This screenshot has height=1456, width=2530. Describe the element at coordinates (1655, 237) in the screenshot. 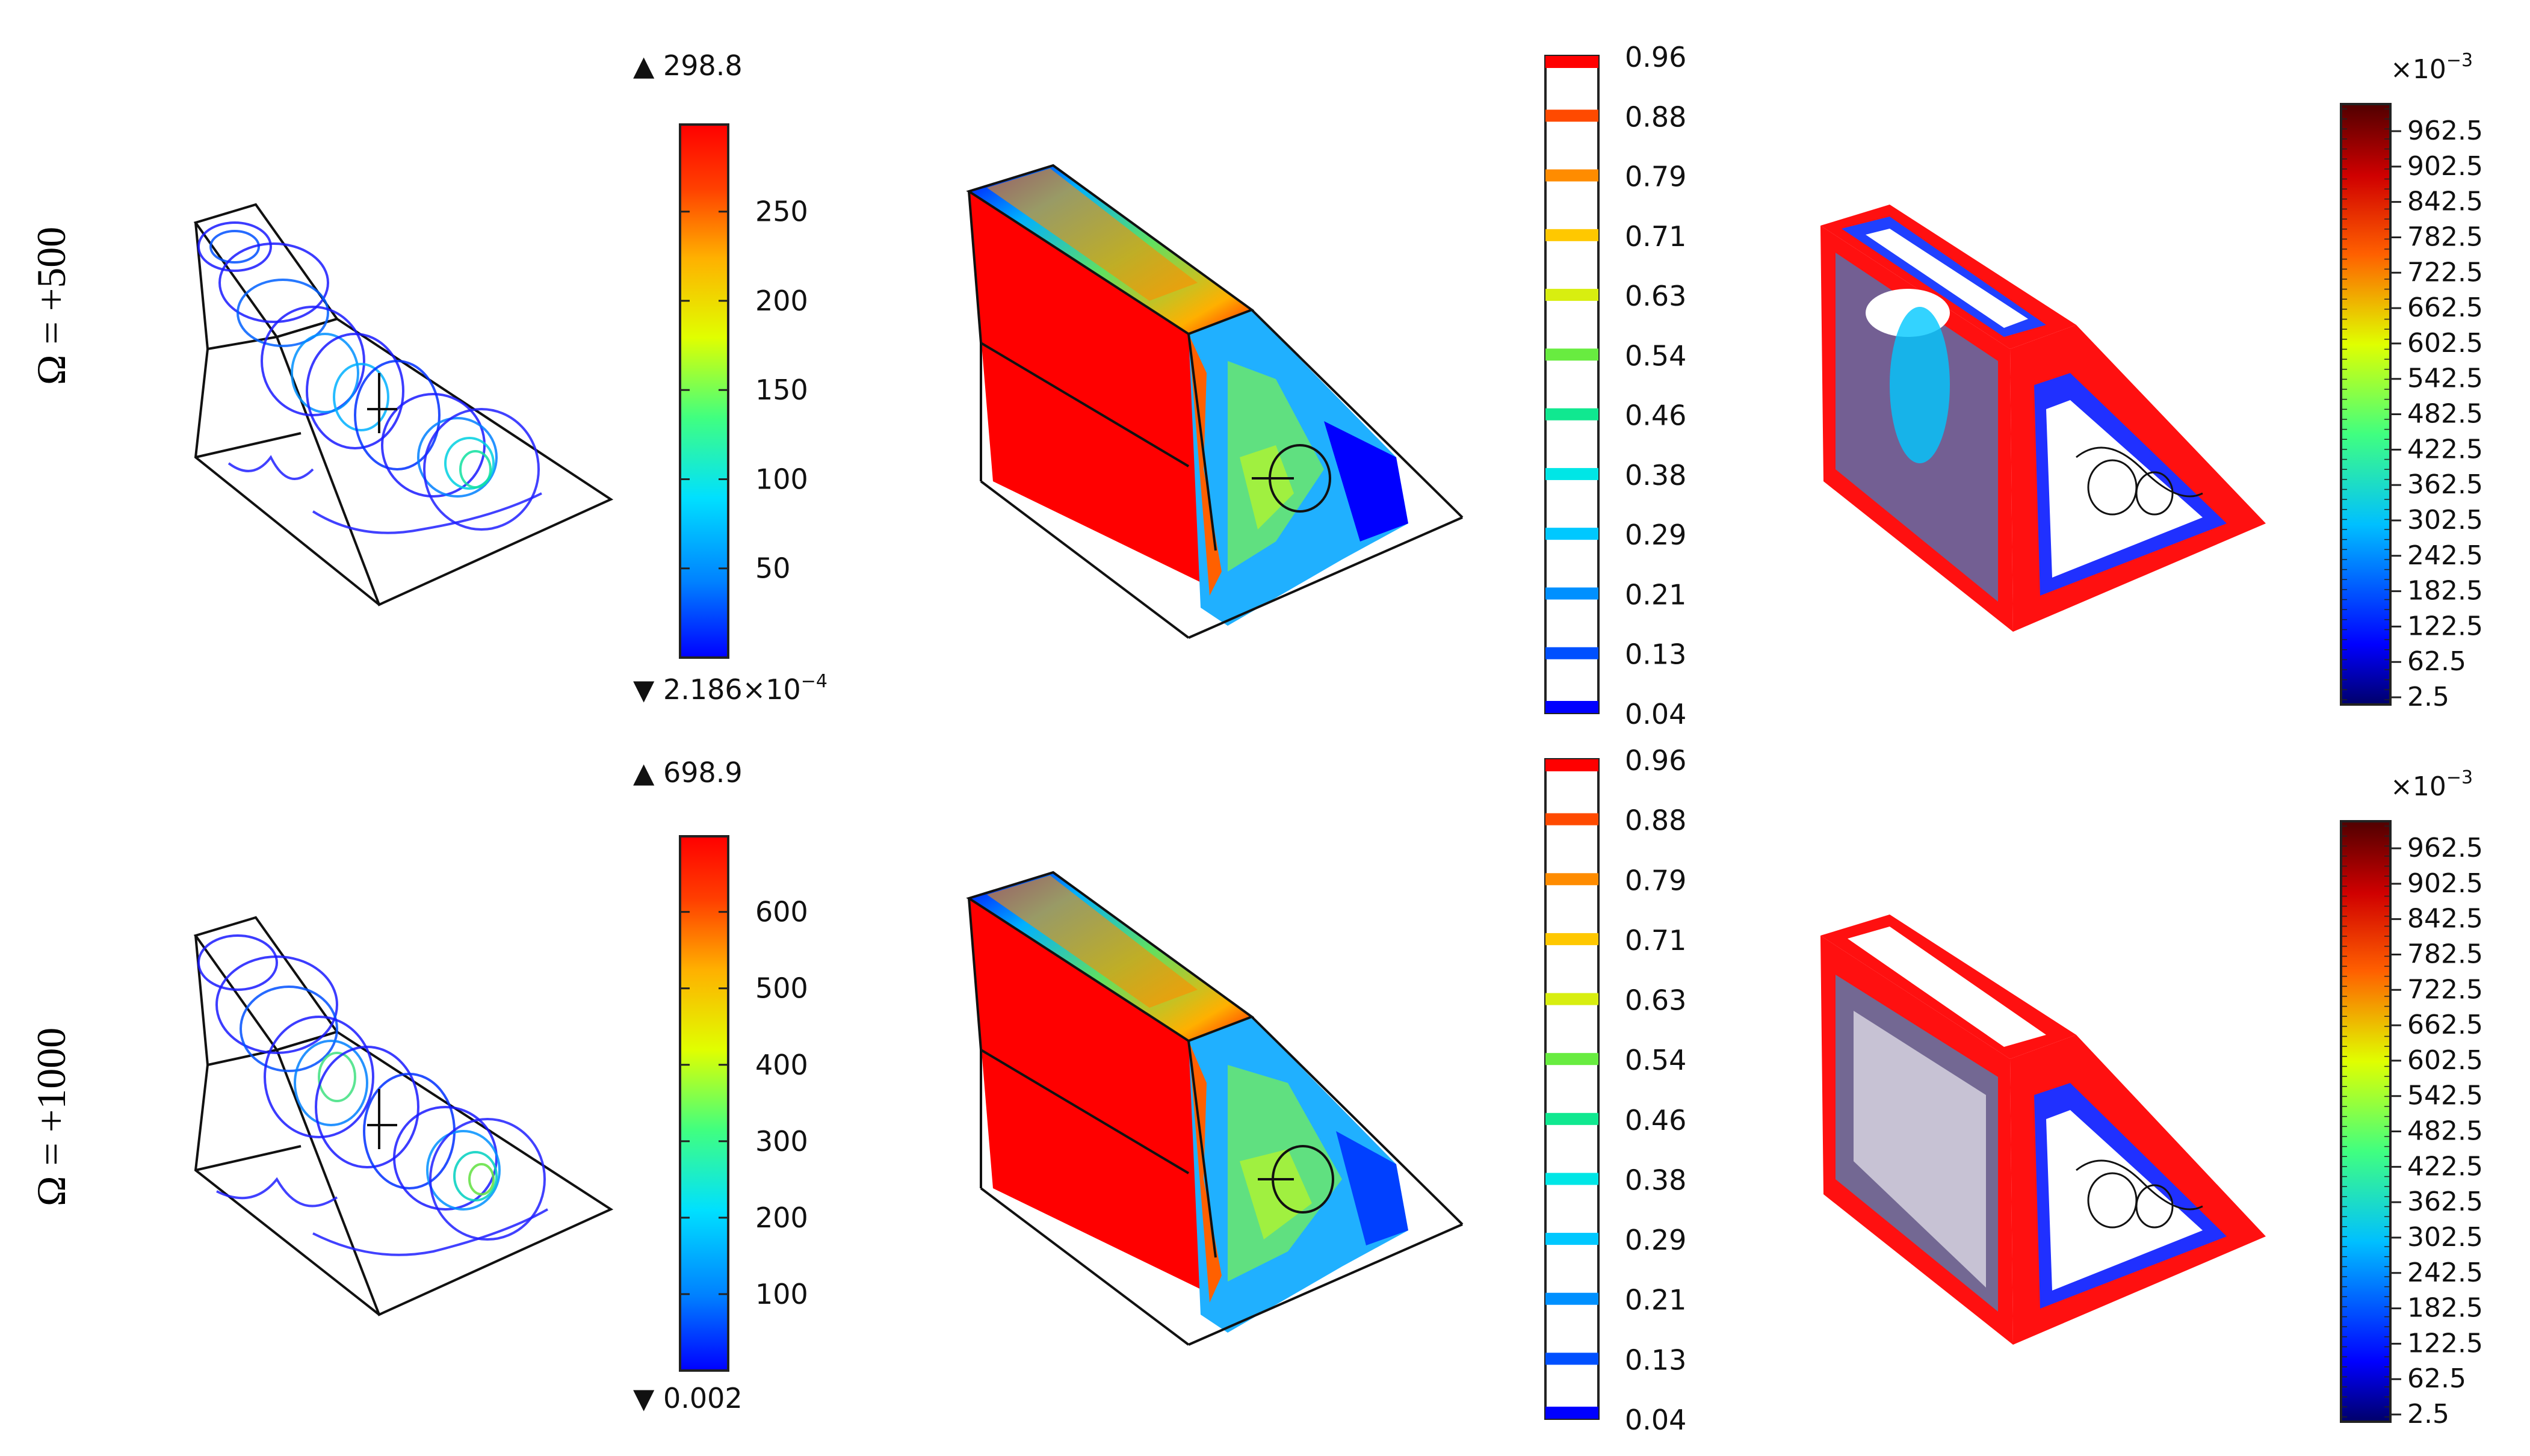

I see `contour-level-label: 0.71` at that location.